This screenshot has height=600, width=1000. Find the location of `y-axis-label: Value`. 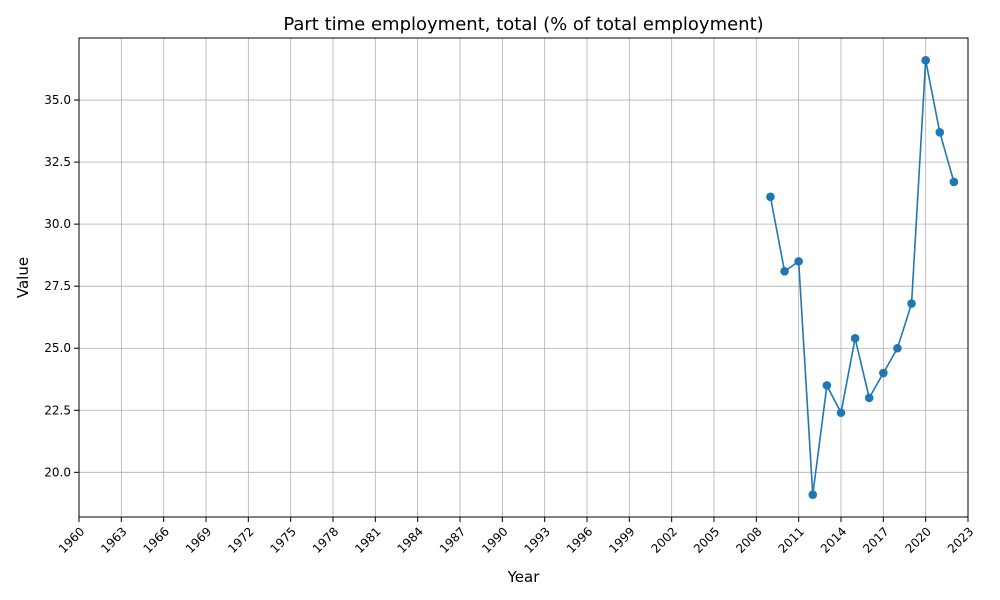

y-axis-label: Value is located at coordinates (23, 277).